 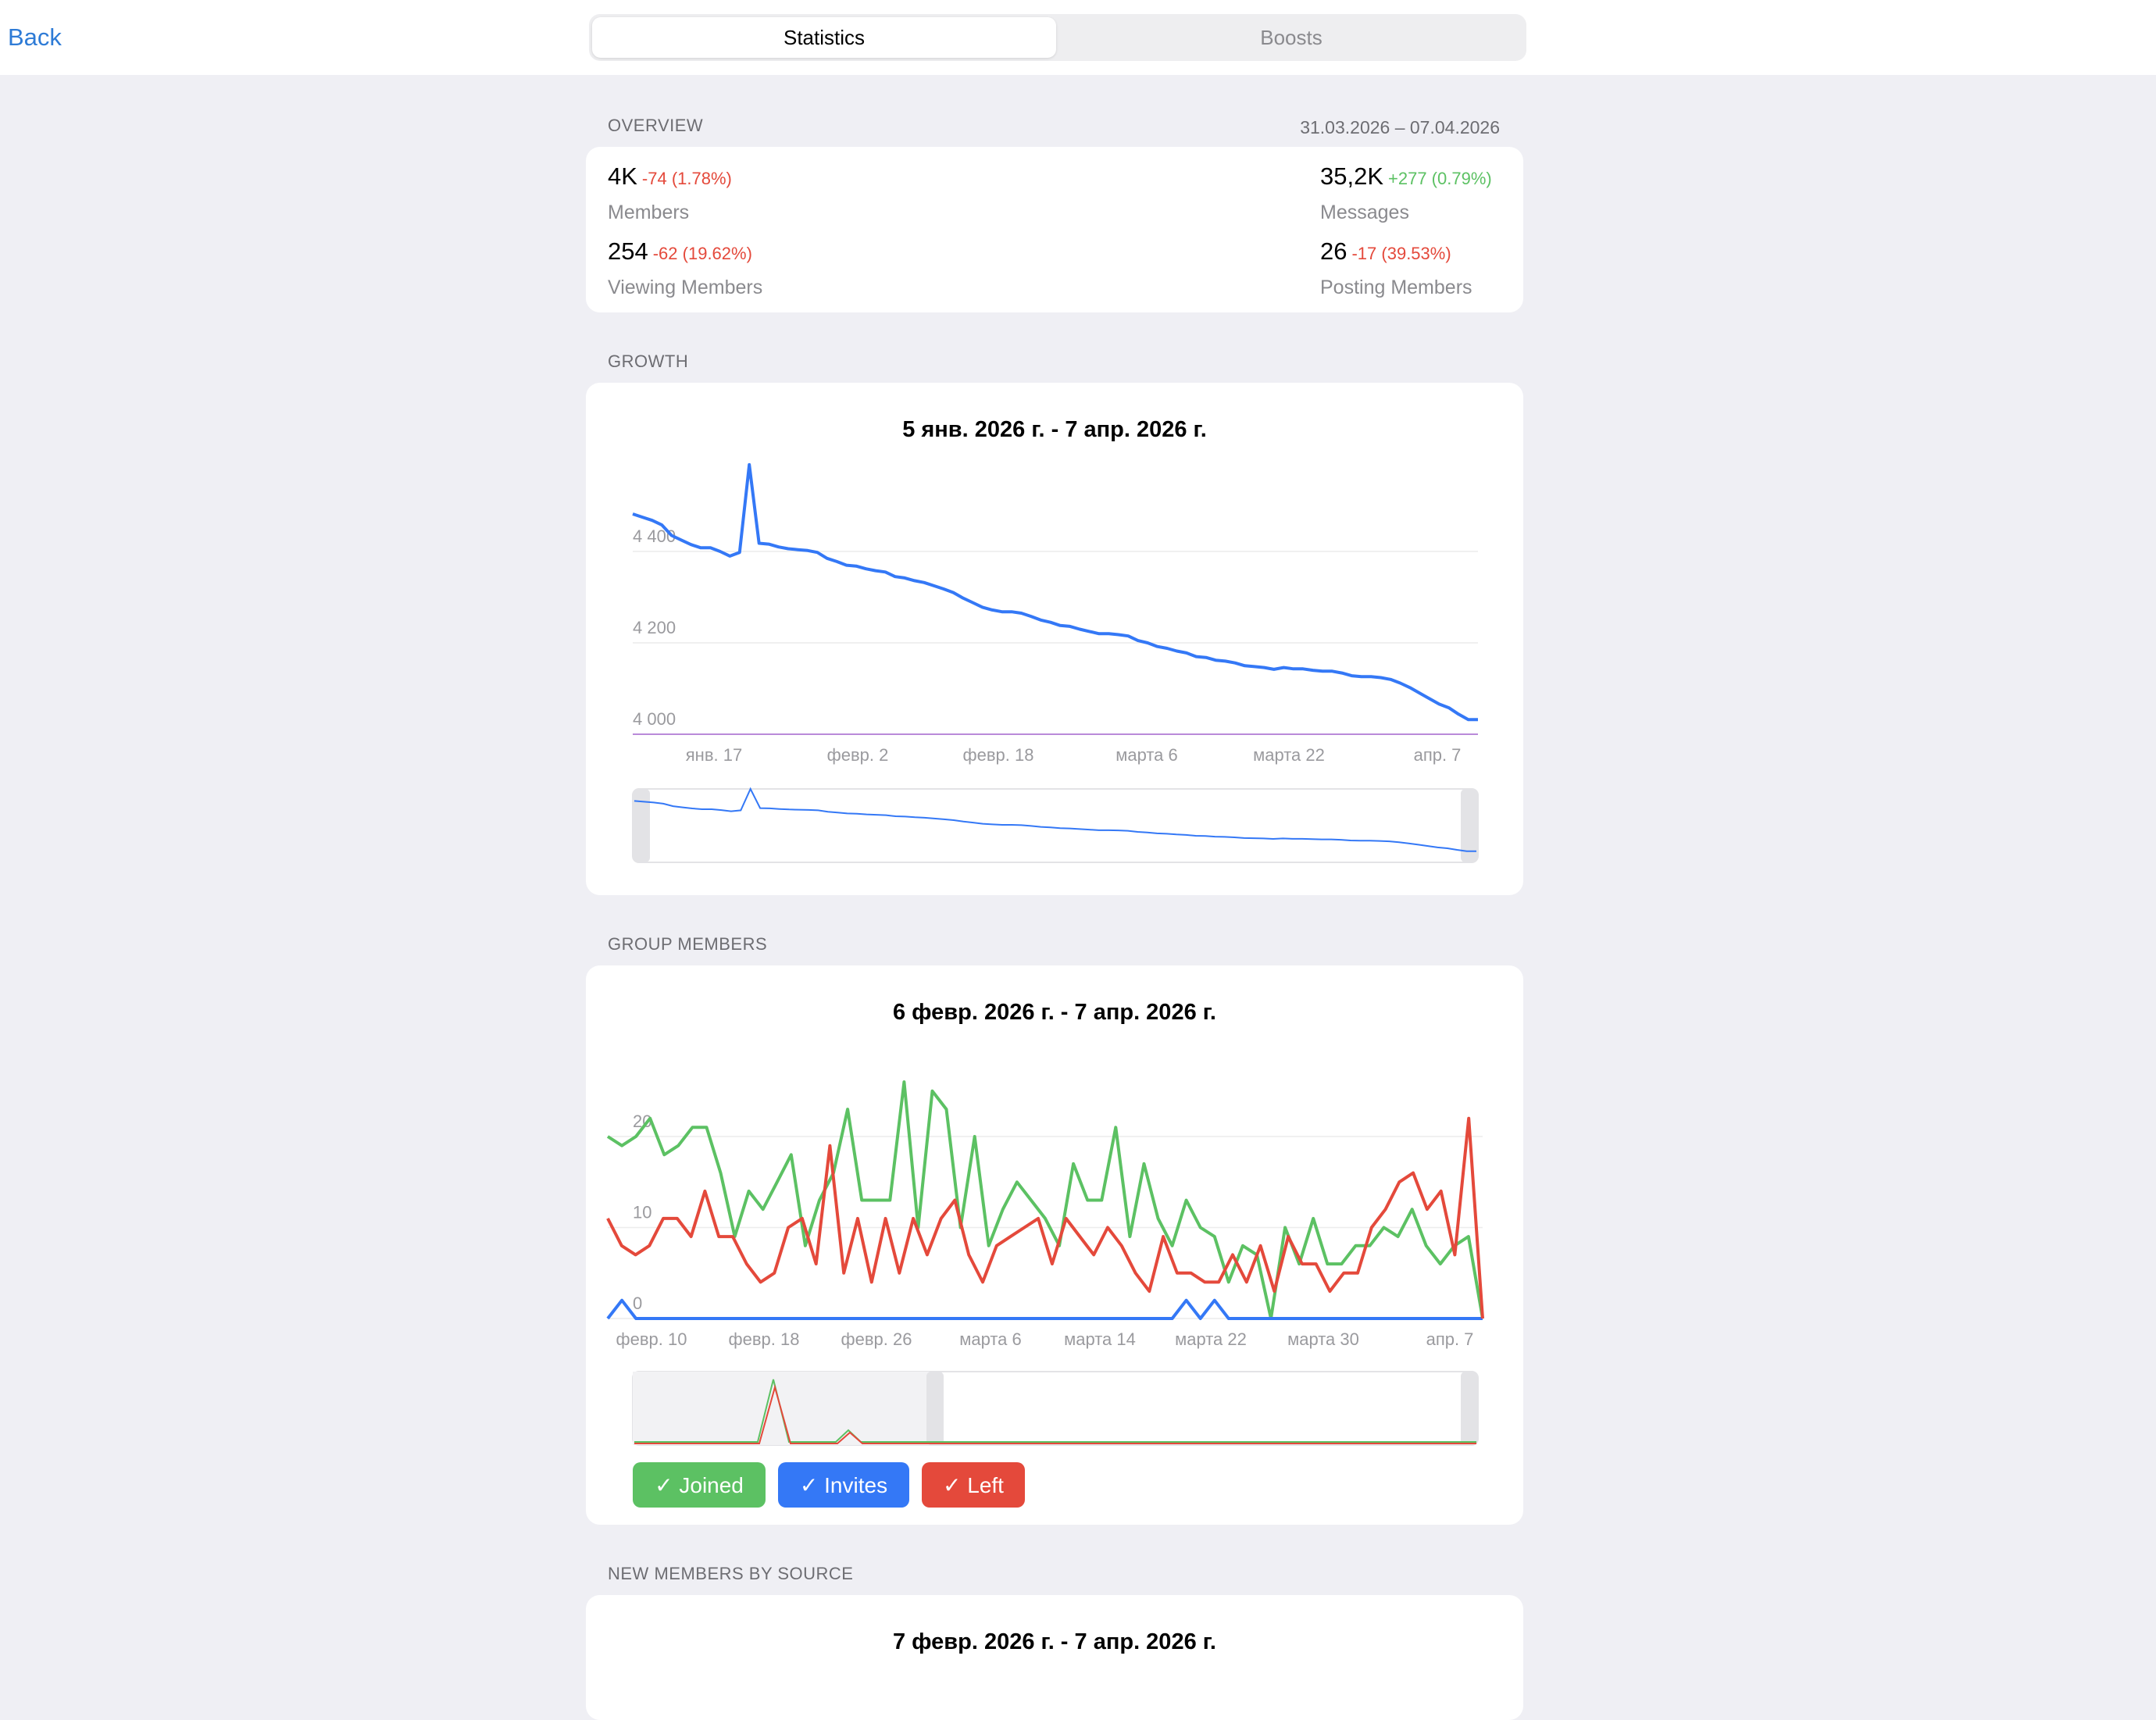 I want to click on growth-header: GROWTH, so click(x=648, y=361).